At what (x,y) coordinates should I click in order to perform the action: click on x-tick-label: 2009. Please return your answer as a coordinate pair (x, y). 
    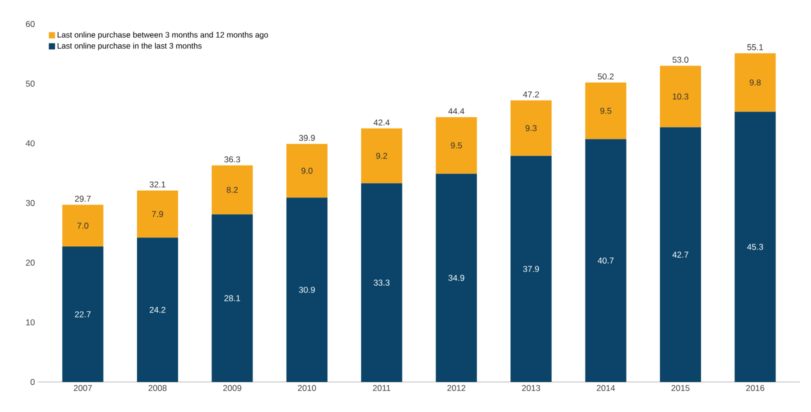
    Looking at the image, I should click on (232, 388).